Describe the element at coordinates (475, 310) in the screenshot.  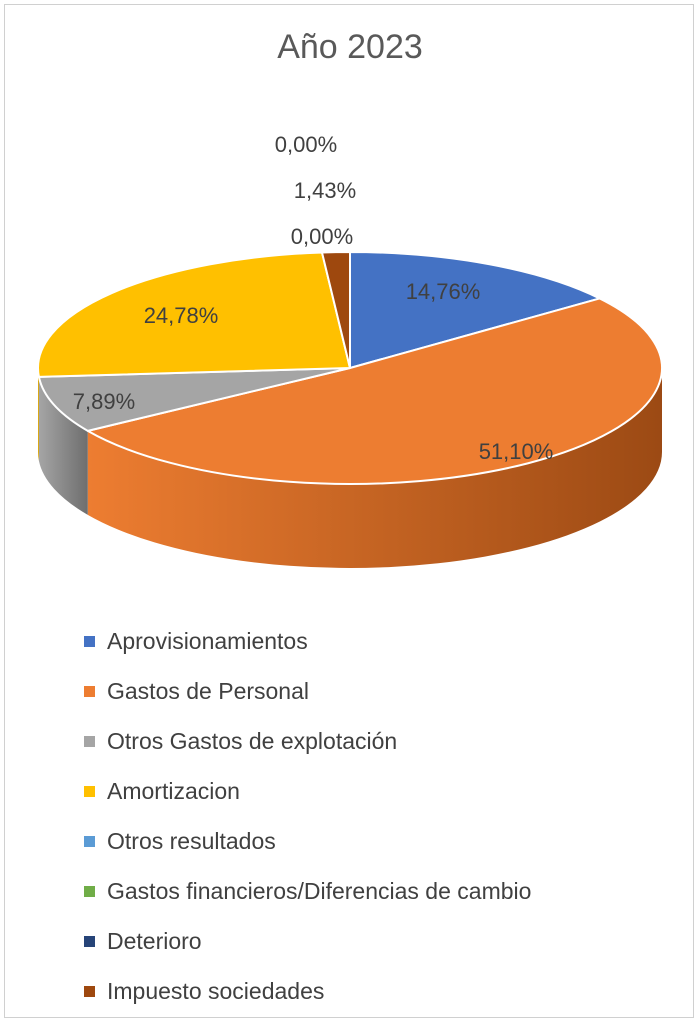
I see `pie-slice-aprovisionamientos` at that location.